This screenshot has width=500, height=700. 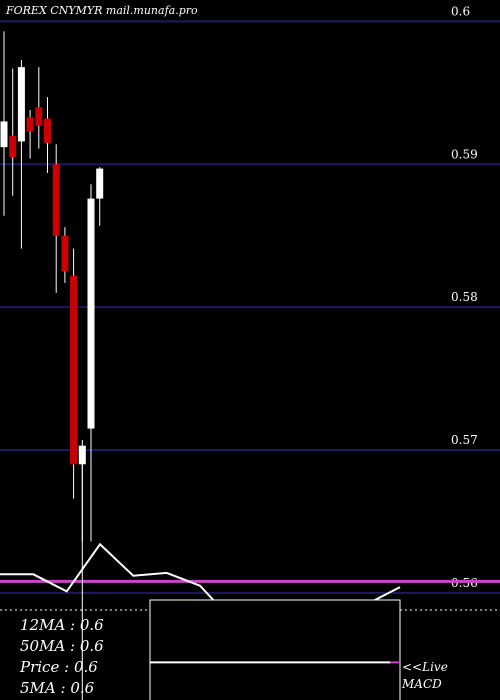 What do you see at coordinates (39, 667) in the screenshot?
I see `stat-label: Price` at bounding box center [39, 667].